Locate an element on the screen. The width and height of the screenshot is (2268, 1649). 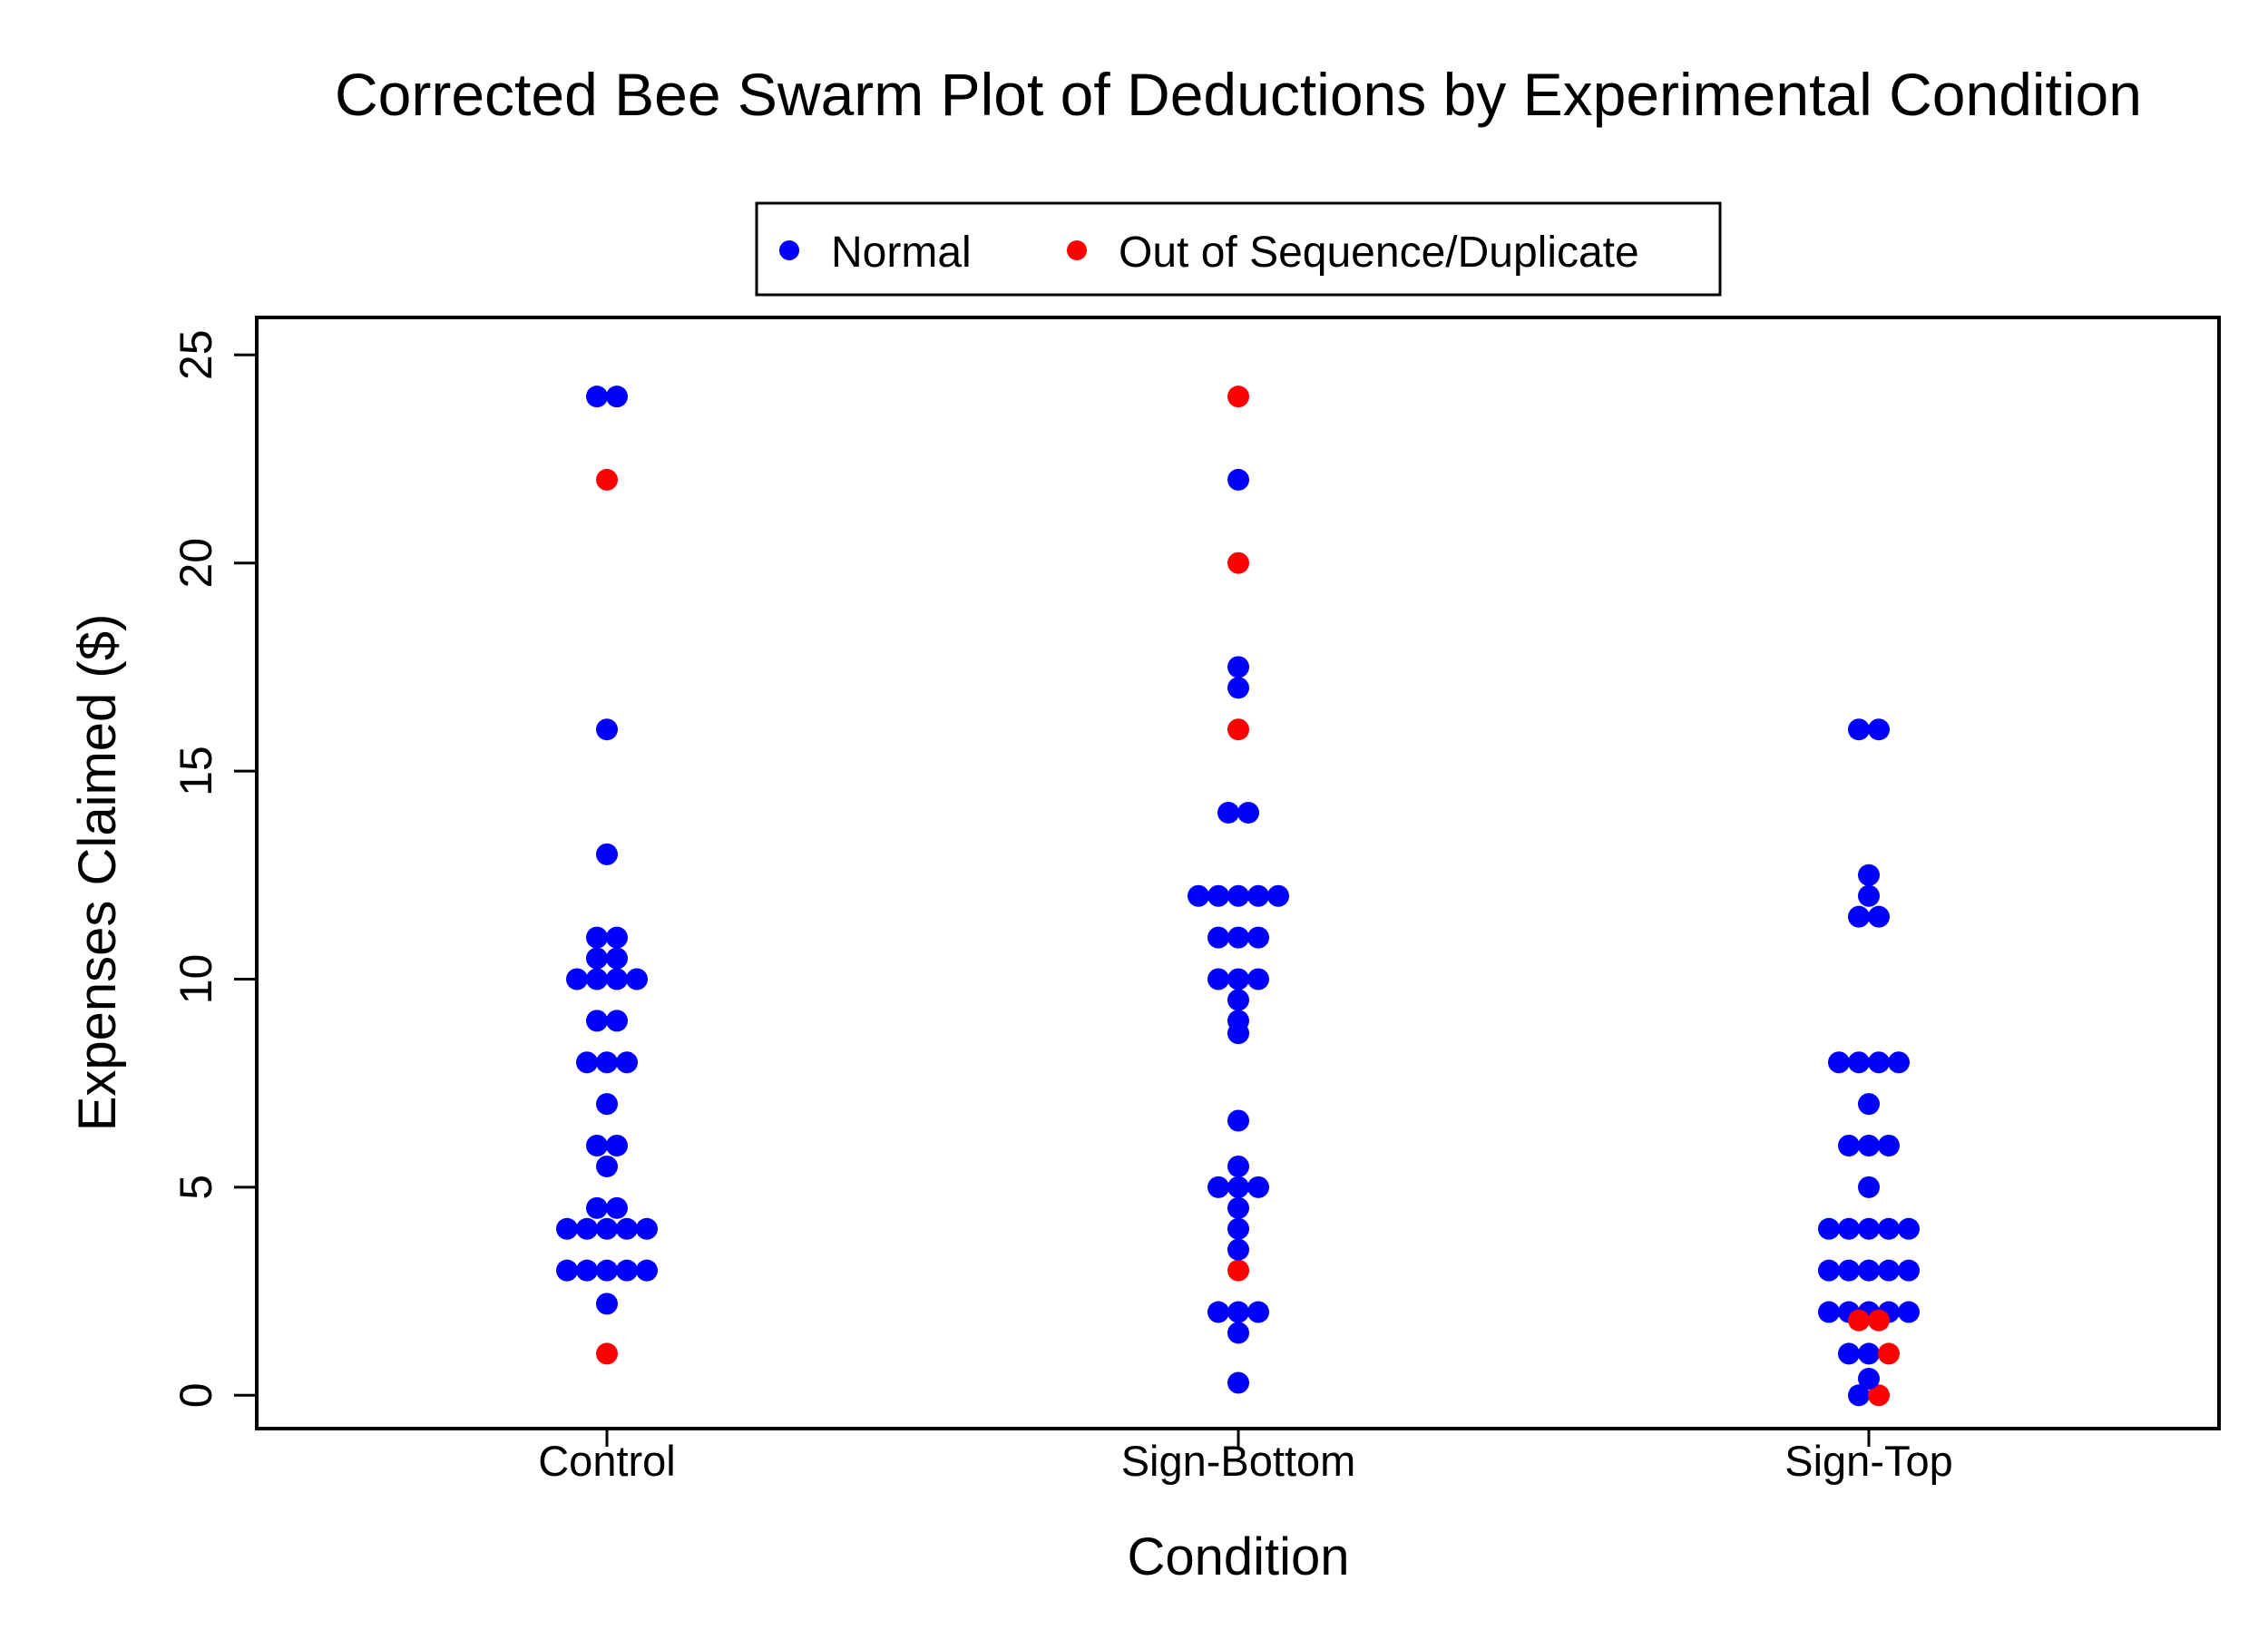
legend-marker-normal is located at coordinates (789, 250).